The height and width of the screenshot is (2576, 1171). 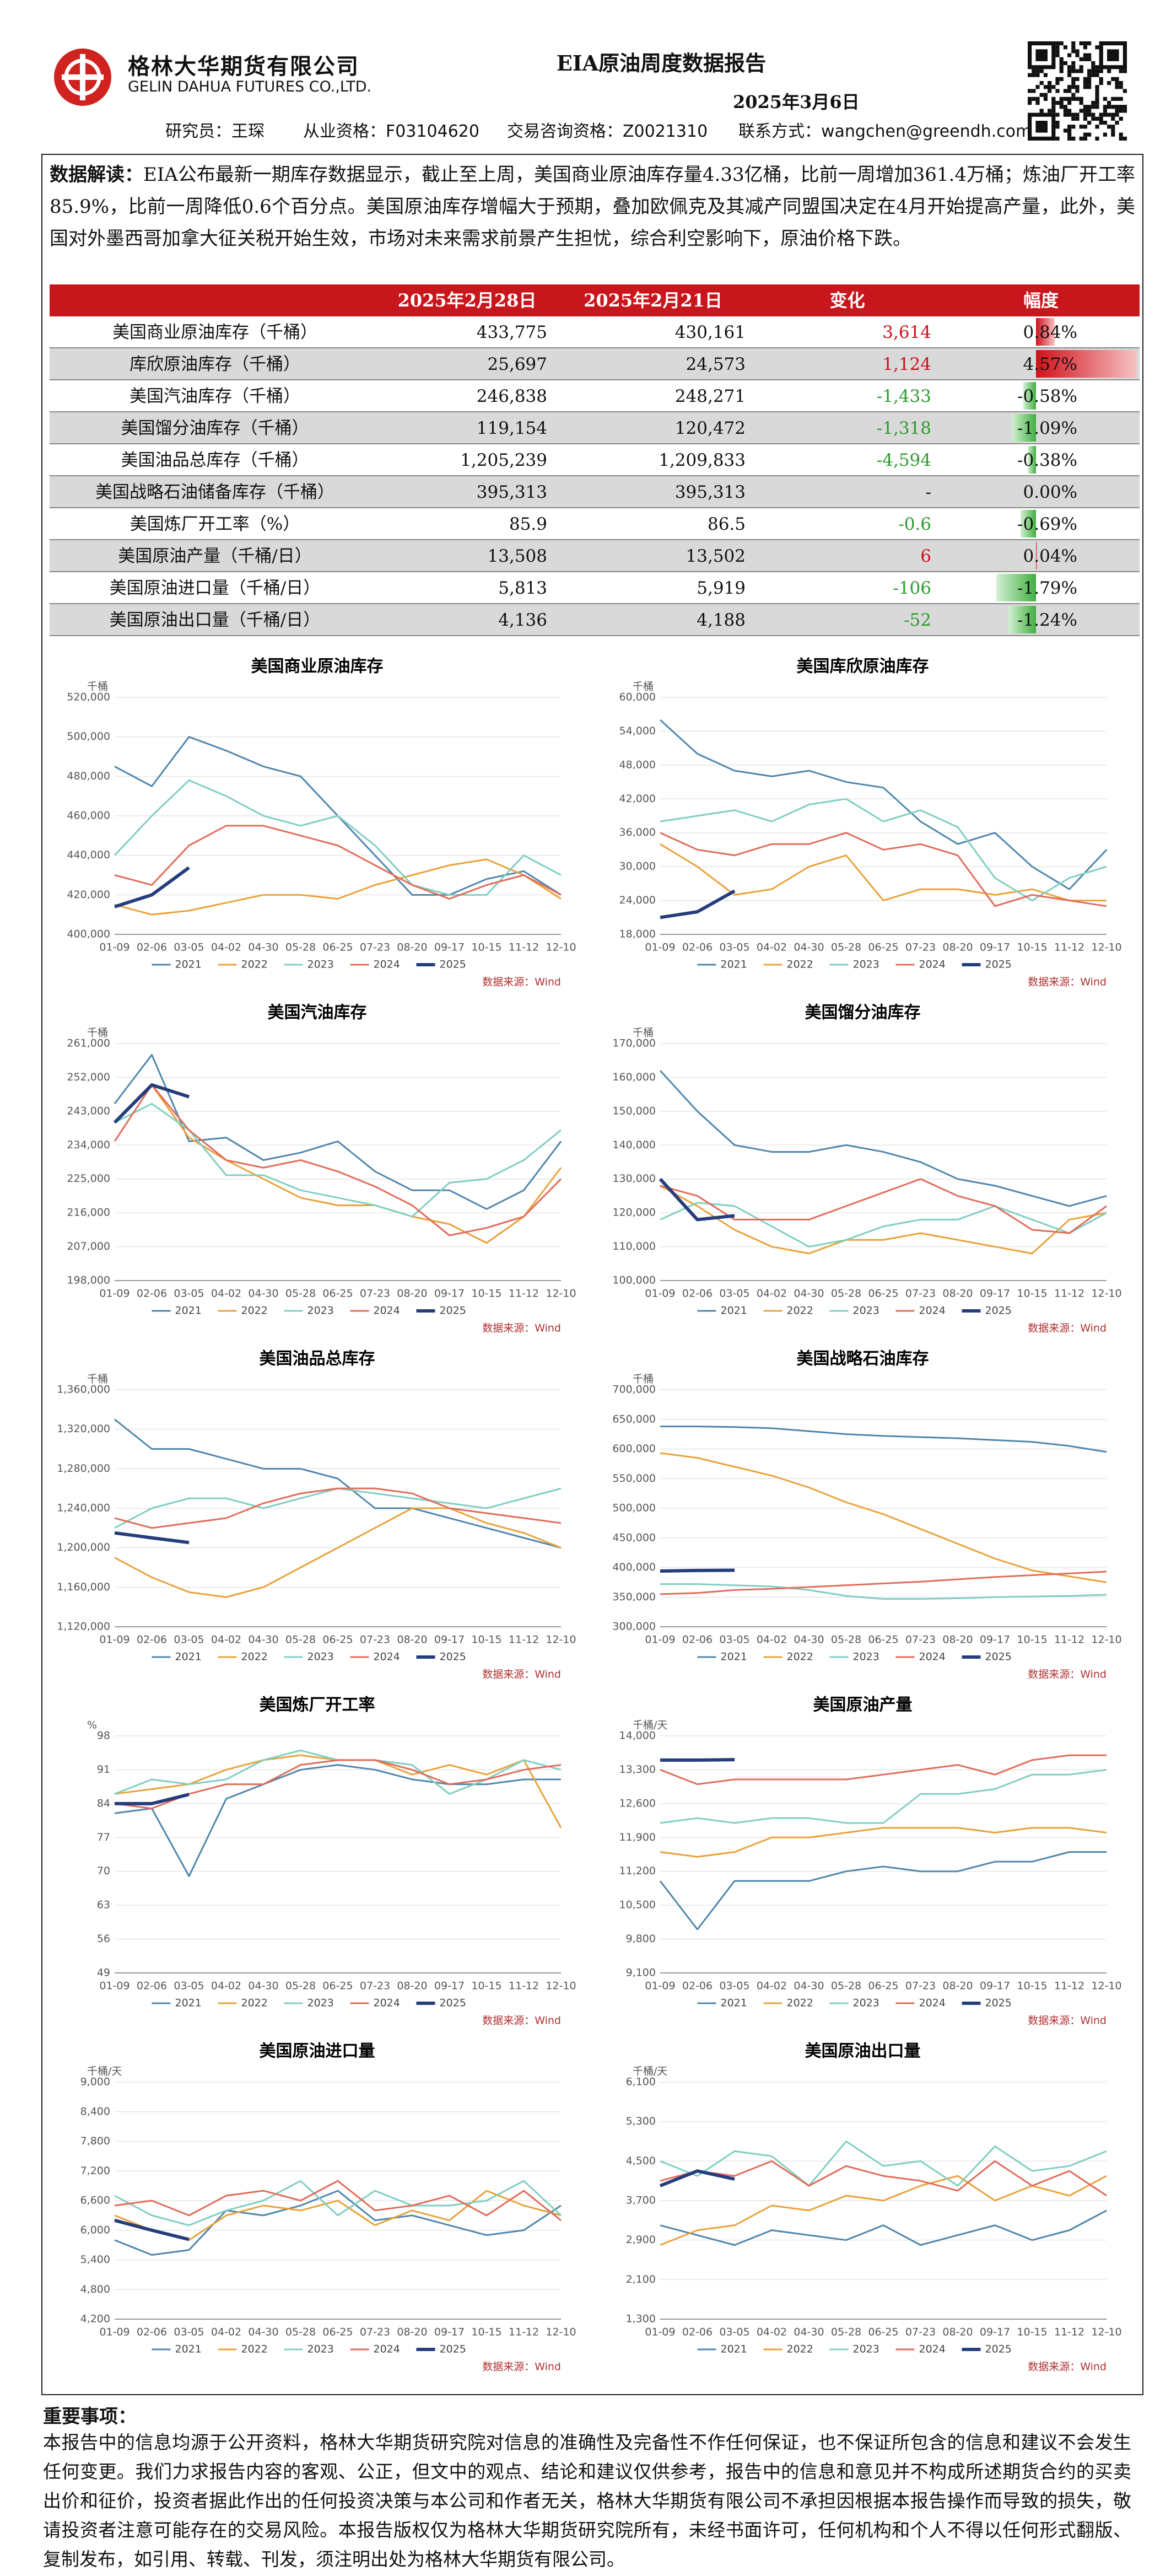 I want to click on y-tick-label: 6,100, so click(x=641, y=2082).